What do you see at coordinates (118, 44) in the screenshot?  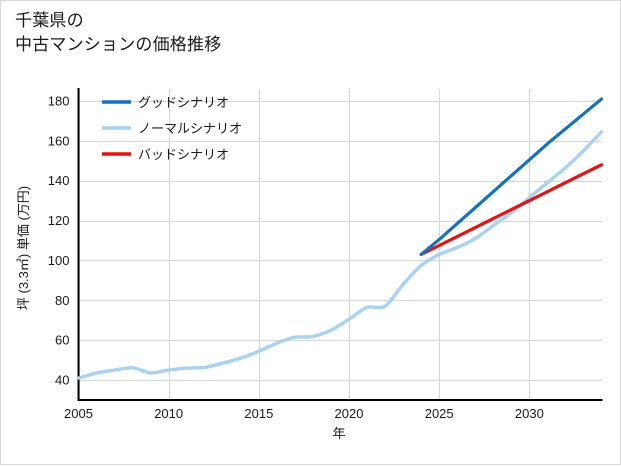 I see `chart-title-line2: 中古マンションの価格推移` at bounding box center [118, 44].